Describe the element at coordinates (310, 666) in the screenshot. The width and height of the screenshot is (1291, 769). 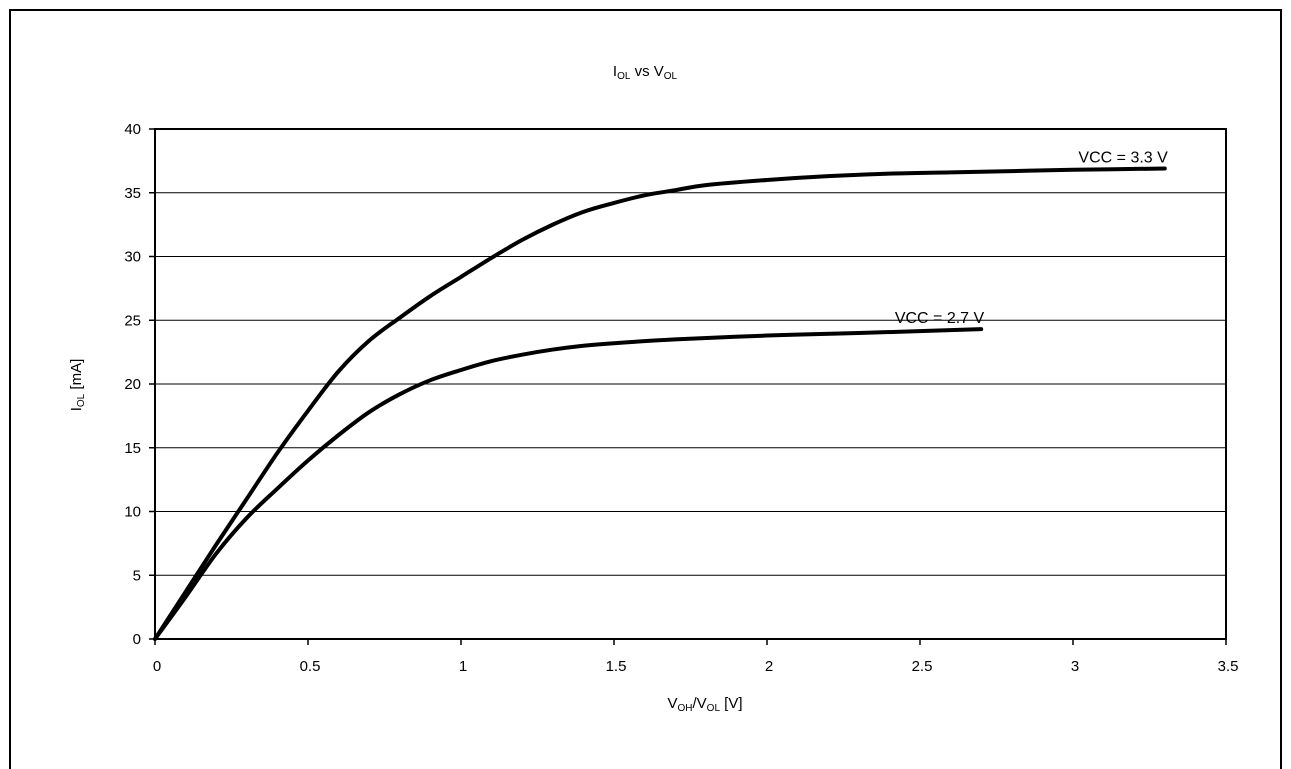
I see `x-tick-label: 0.5` at that location.